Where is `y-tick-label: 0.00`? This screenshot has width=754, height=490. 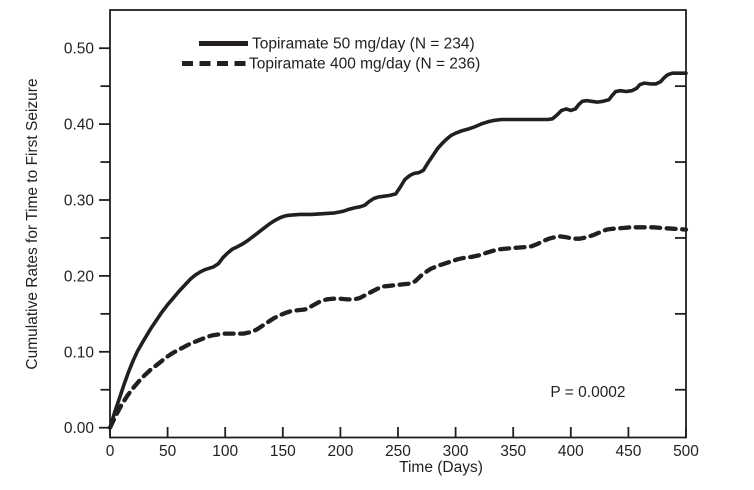
y-tick-label: 0.00 is located at coordinates (79, 428).